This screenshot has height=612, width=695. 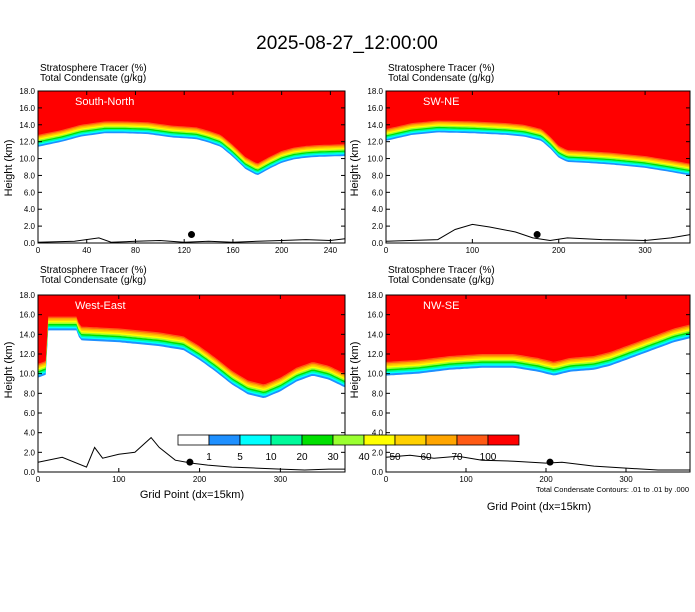 I want to click on panel-label: West-East, so click(x=100, y=306).